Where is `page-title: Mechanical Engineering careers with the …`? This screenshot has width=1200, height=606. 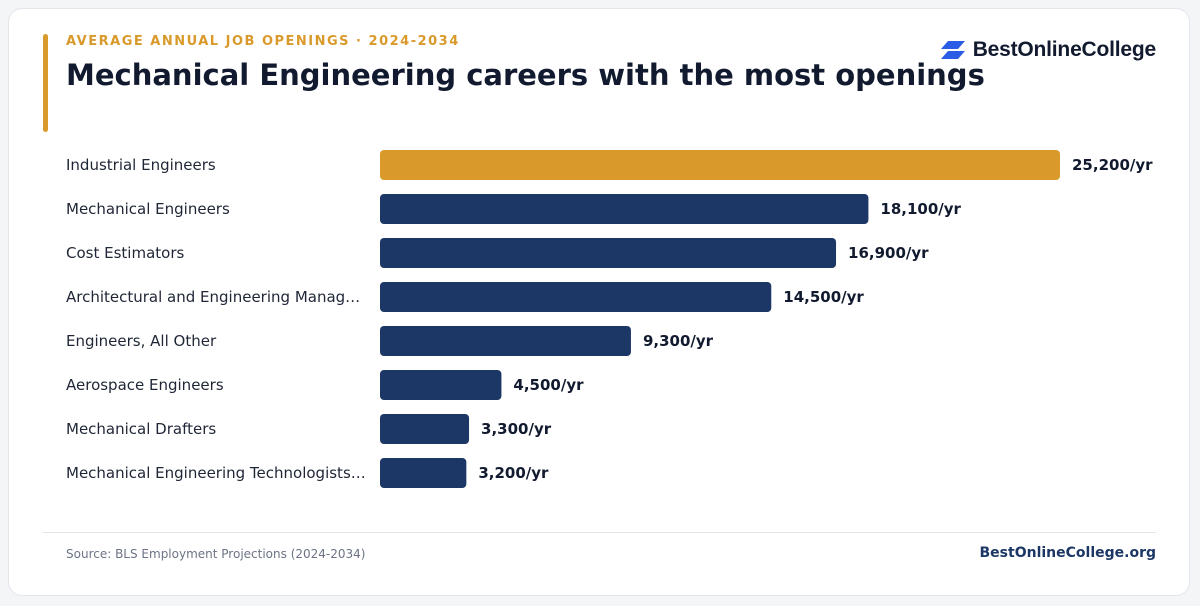
page-title: Mechanical Engineering careers with the … is located at coordinates (525, 75).